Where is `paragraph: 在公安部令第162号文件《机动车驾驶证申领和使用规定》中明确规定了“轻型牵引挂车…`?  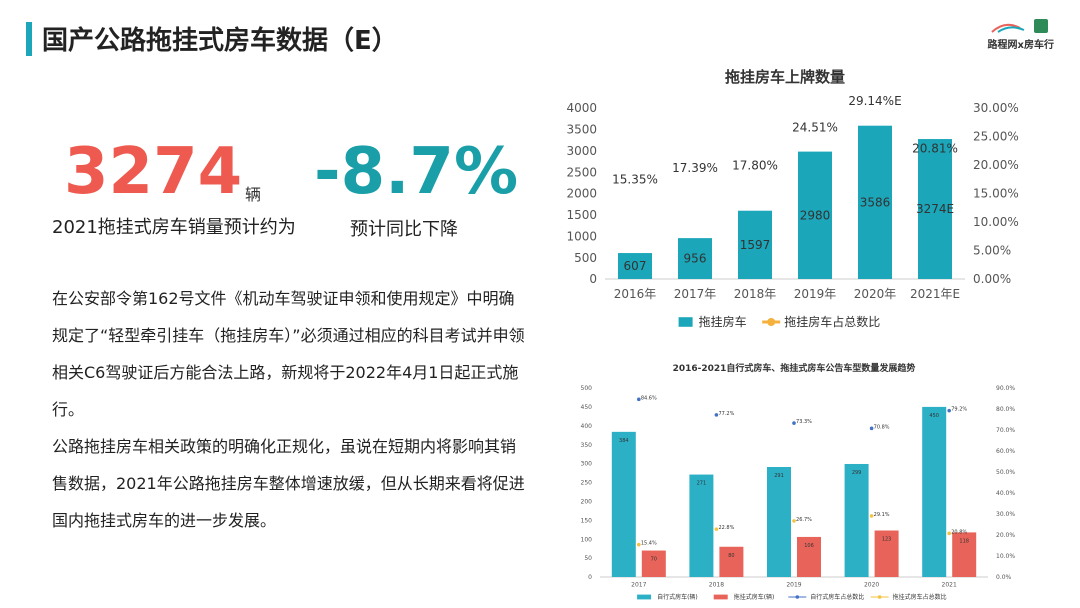 paragraph: 在公安部令第162号文件《机动车驾驶证申领和使用规定》中明确规定了“轻型牵引挂车… is located at coordinates (288, 354).